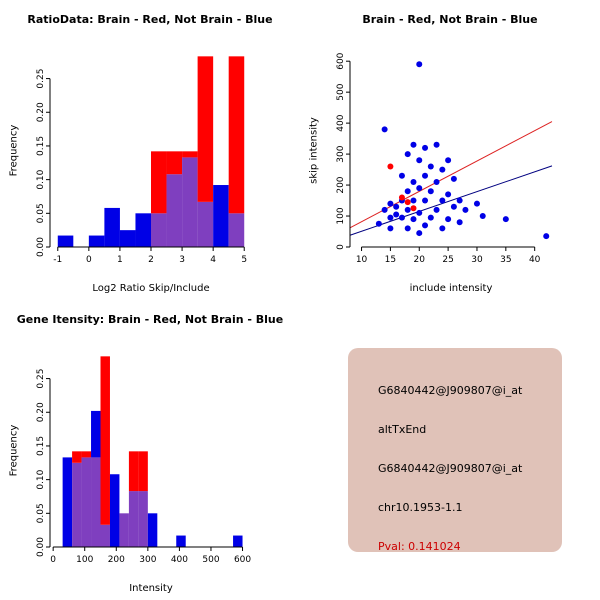 The image size is (600, 600). Describe the element at coordinates (362, 260) in the screenshot. I see `svg-text: 10` at that location.